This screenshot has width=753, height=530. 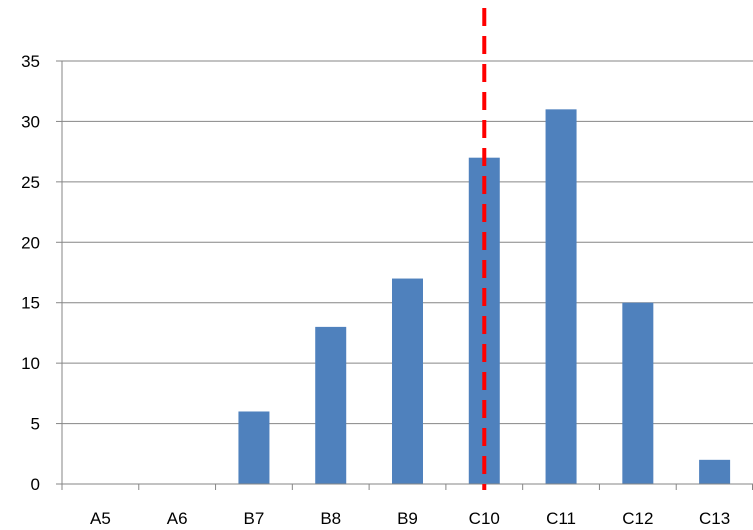 I want to click on y-tick-label: 25, so click(x=30, y=182).